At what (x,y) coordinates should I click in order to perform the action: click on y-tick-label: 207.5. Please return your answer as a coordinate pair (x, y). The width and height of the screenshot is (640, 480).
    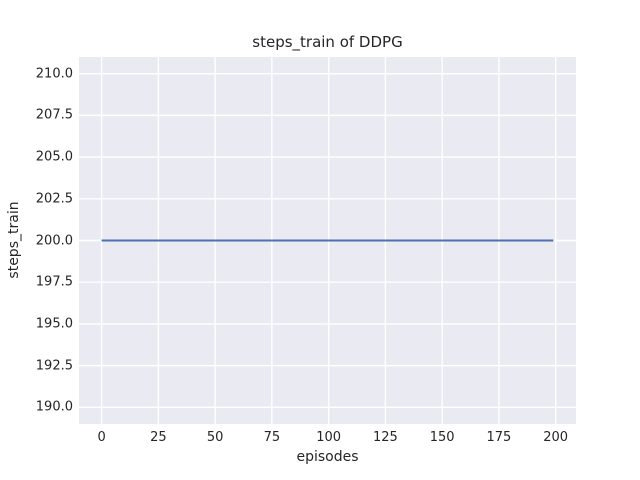
    Looking at the image, I should click on (54, 115).